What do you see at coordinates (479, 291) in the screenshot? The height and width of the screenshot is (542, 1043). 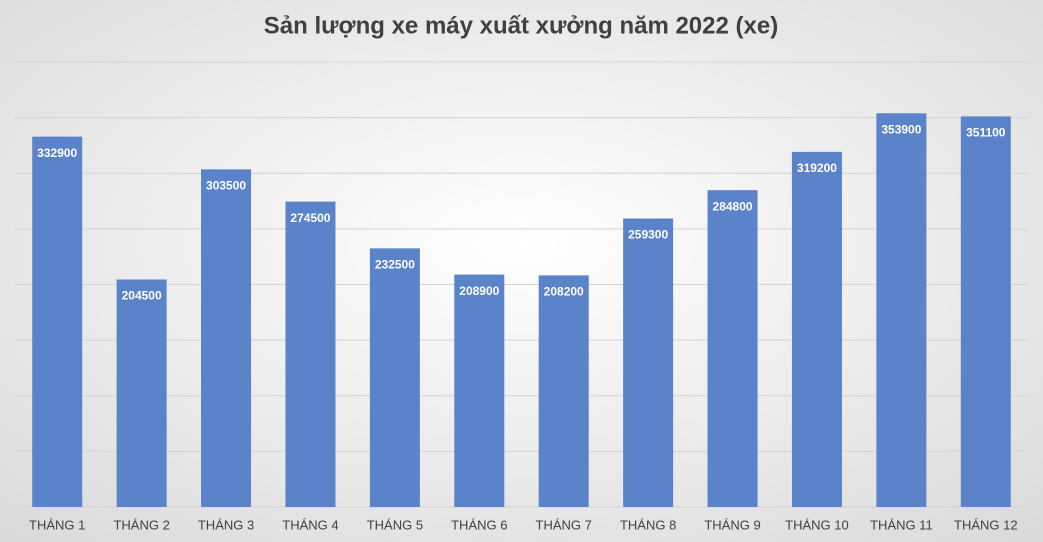 I see `data-label: 208900` at bounding box center [479, 291].